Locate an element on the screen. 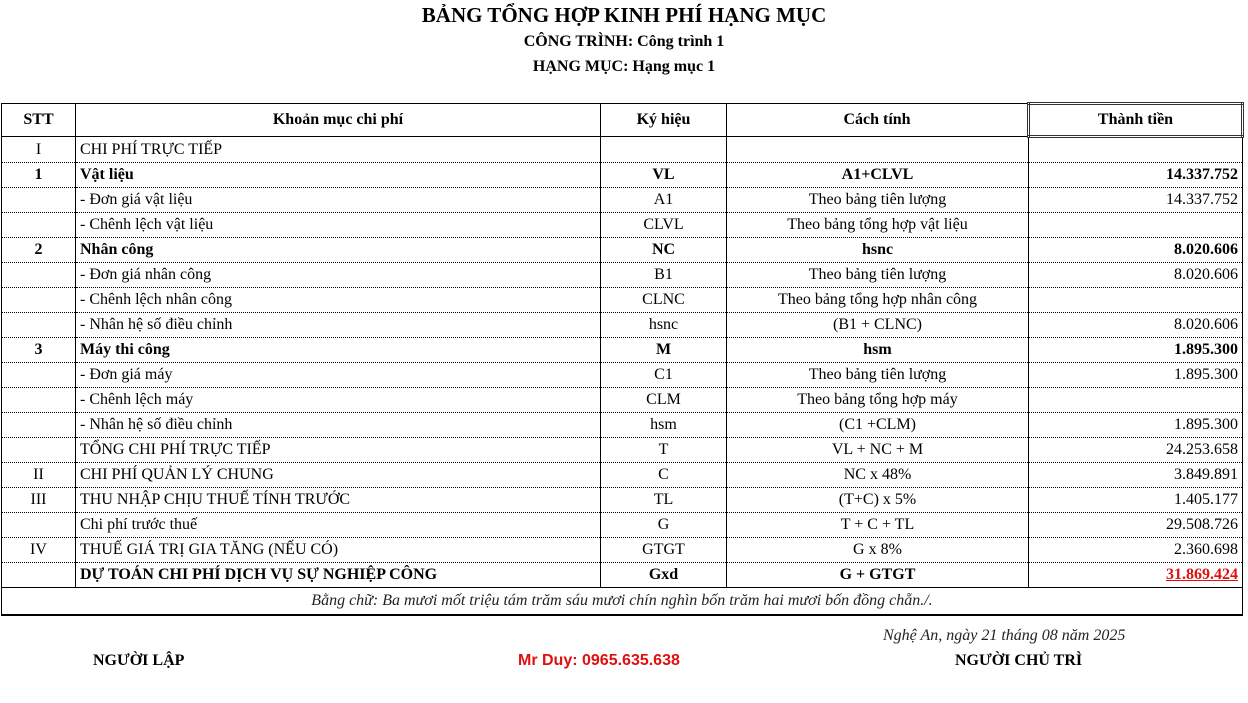 This screenshot has height=703, width=1248. row-symbol: Gxd is located at coordinates (663, 575).